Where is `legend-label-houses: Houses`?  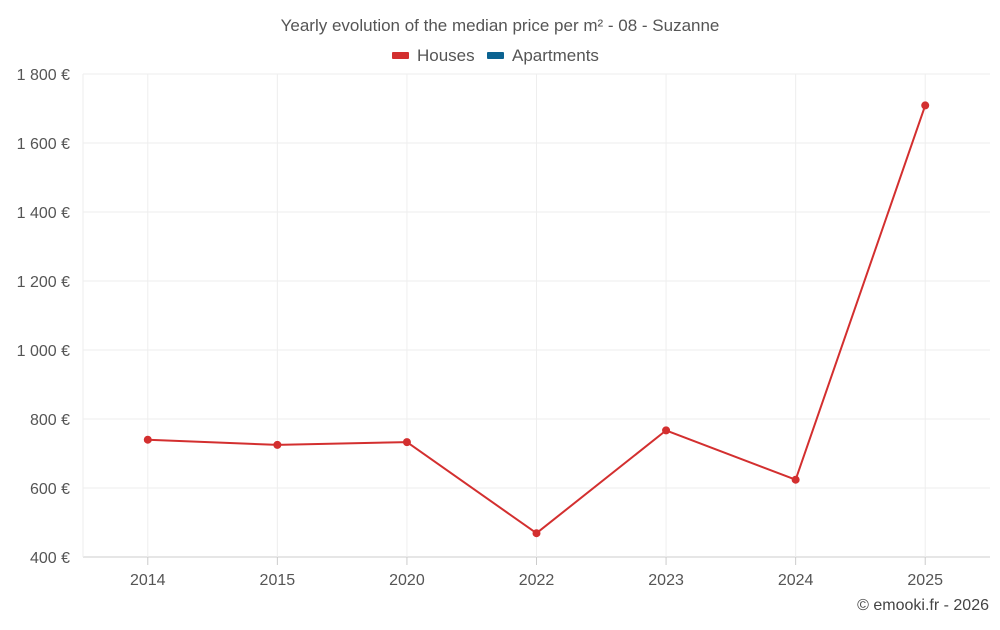 legend-label-houses: Houses is located at coordinates (446, 55).